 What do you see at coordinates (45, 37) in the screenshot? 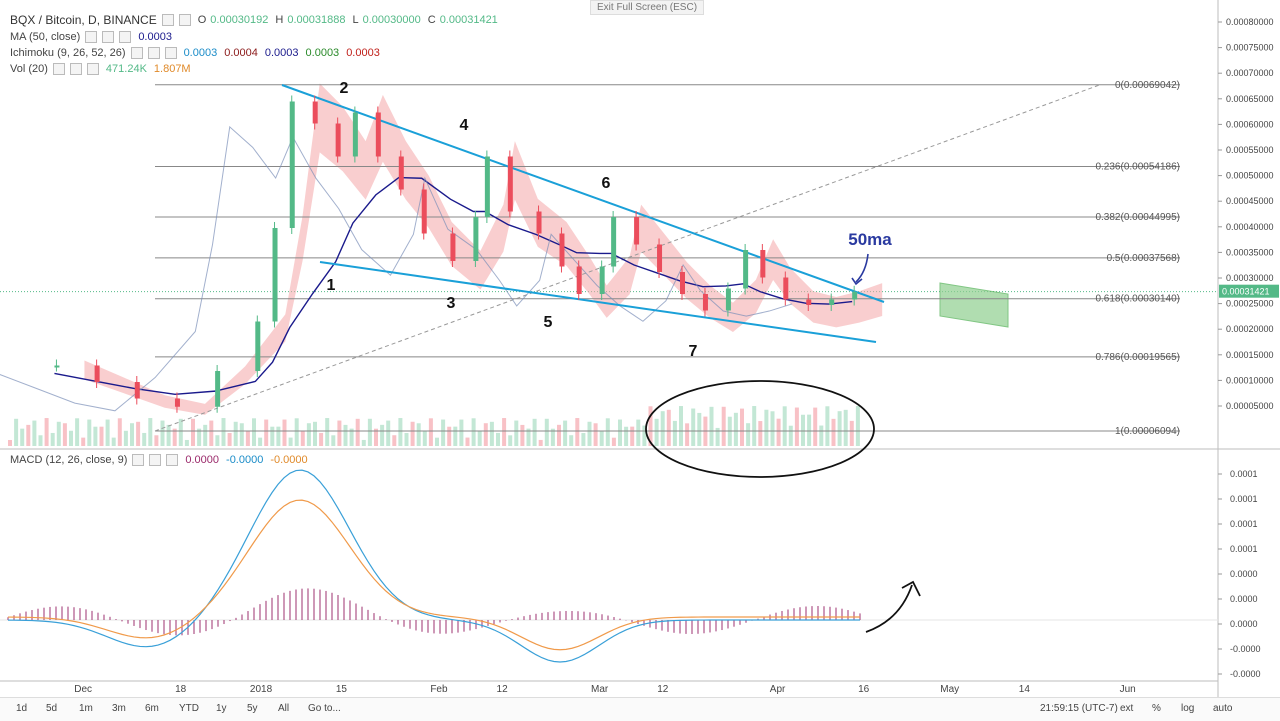
I see `ma-title: MA (50, close)` at bounding box center [45, 37].